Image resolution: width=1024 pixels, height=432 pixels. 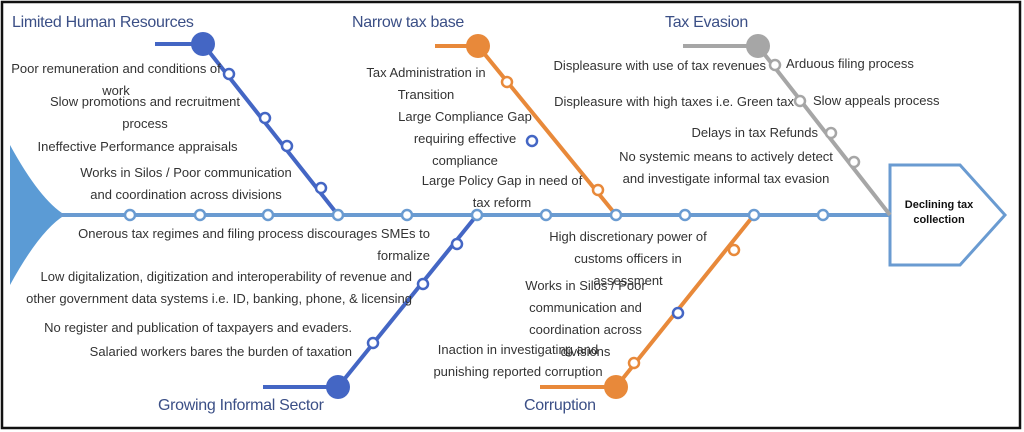 I want to click on head-box, so click(x=948, y=215).